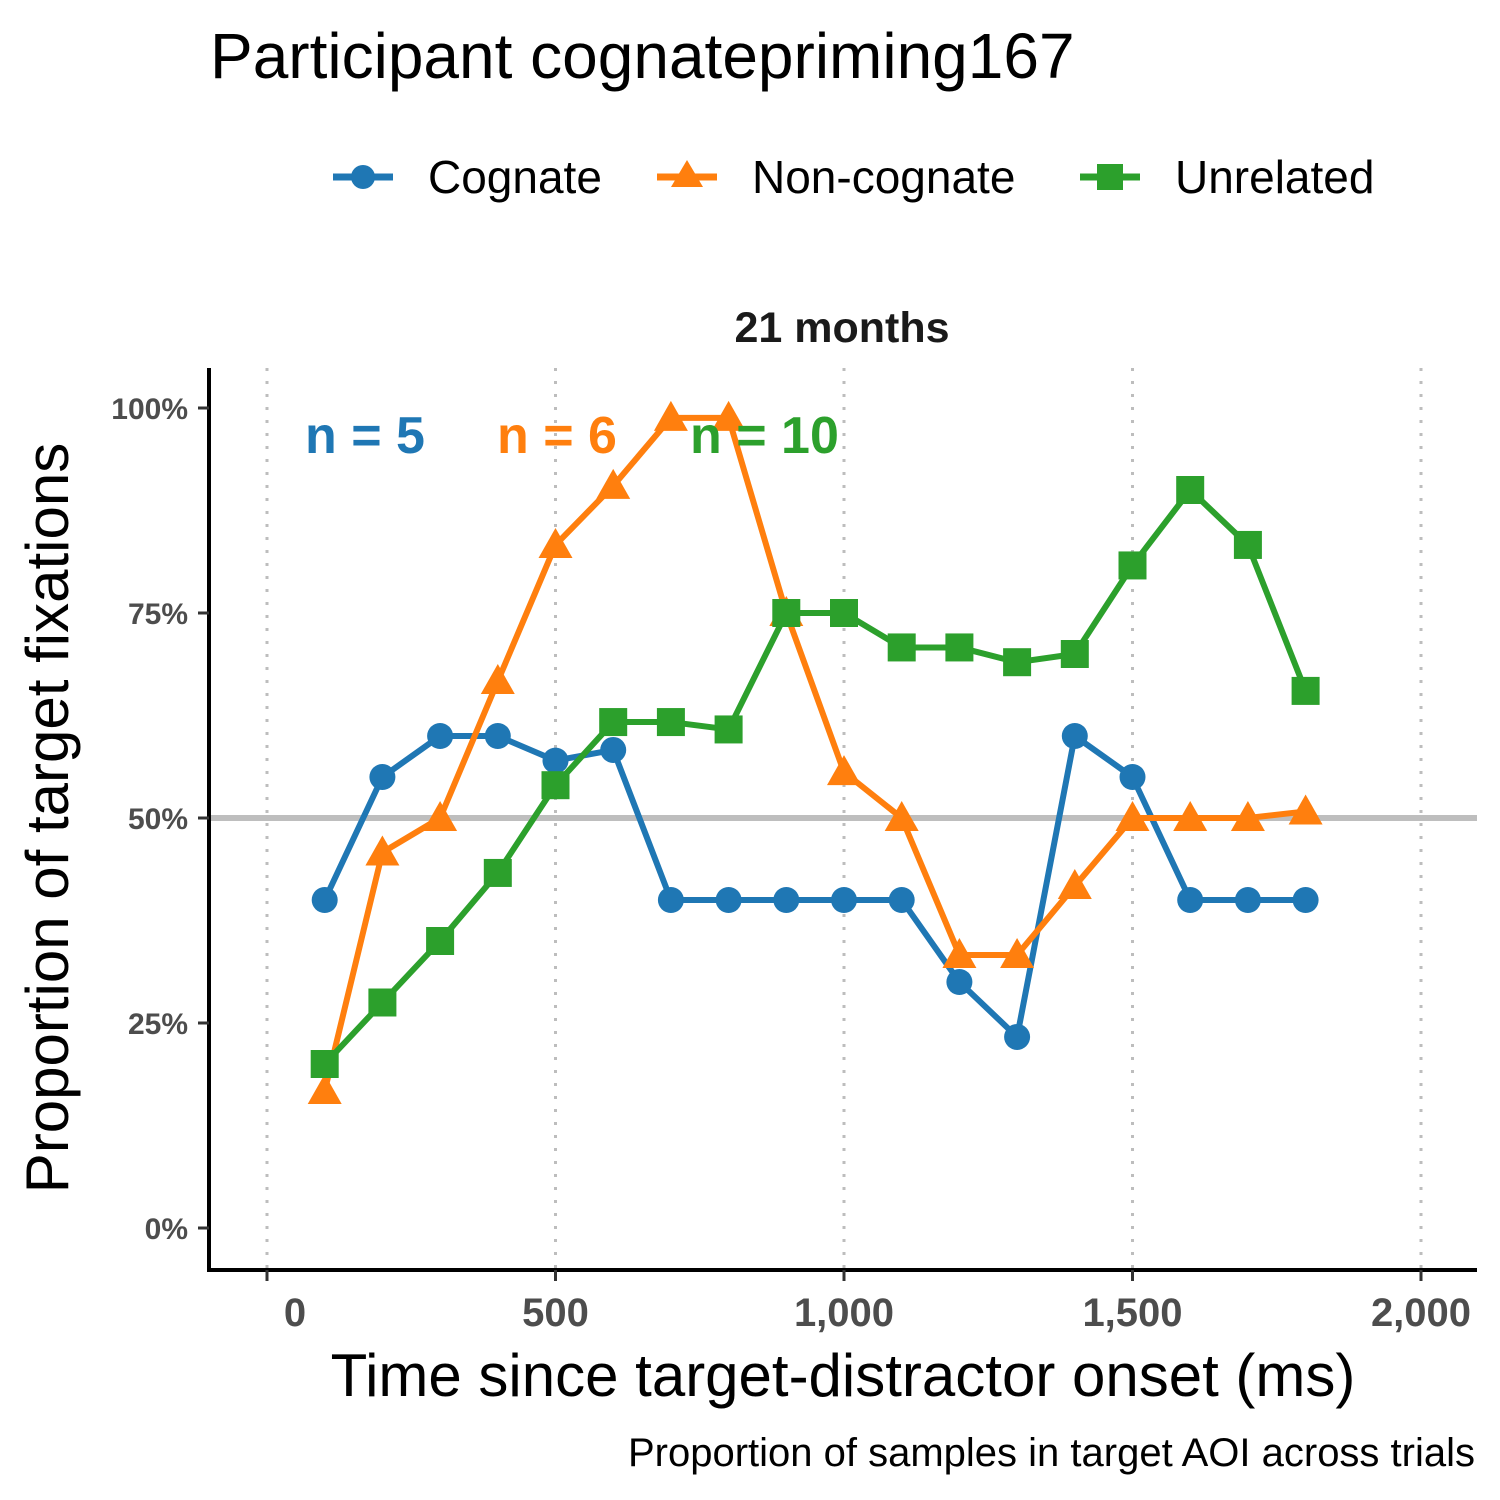 The height and width of the screenshot is (1500, 1500). I want to click on x-tick-label: 1,000, so click(844, 1313).